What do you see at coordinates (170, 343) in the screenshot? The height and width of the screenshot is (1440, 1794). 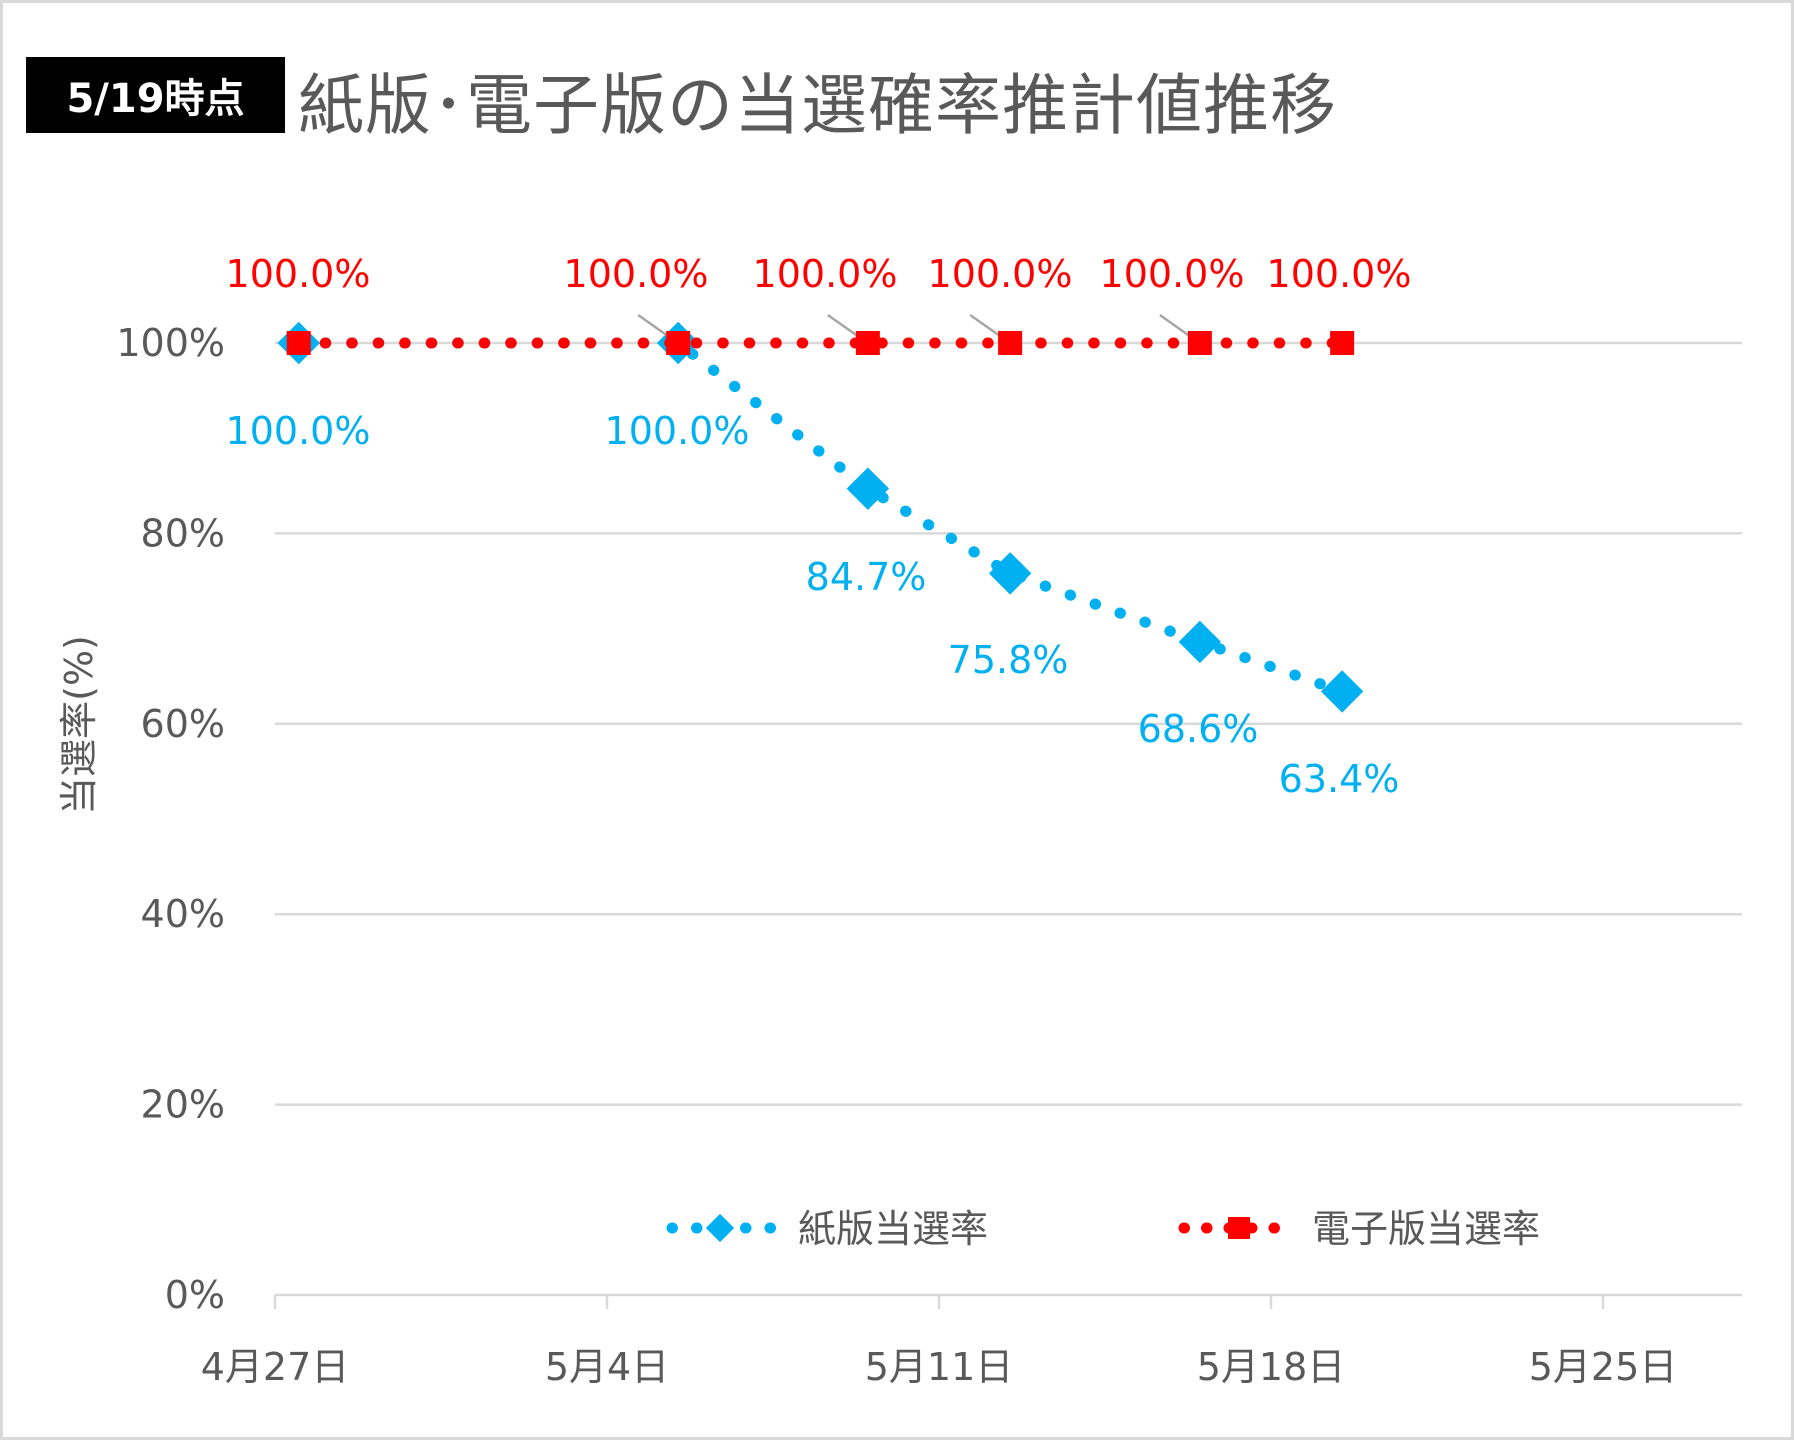 I see `y-tick-label: 100%` at bounding box center [170, 343].